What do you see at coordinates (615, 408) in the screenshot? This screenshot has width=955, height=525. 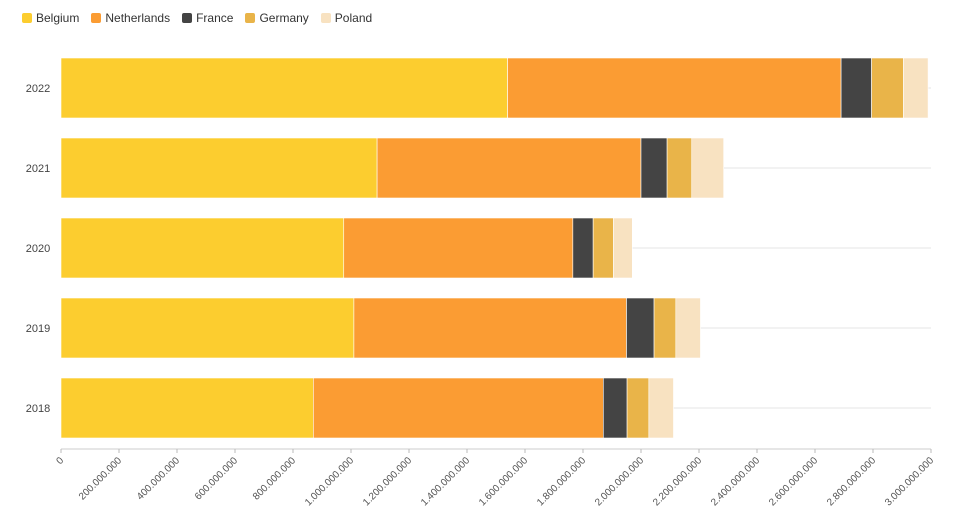 I see `bar-2018-france` at bounding box center [615, 408].